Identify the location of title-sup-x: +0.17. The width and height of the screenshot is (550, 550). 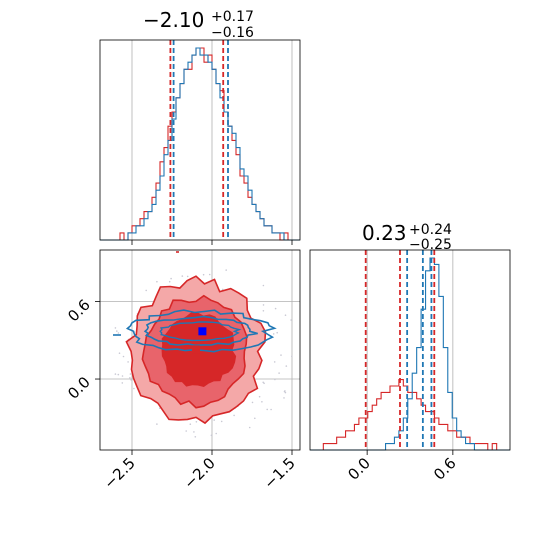
(232, 17).